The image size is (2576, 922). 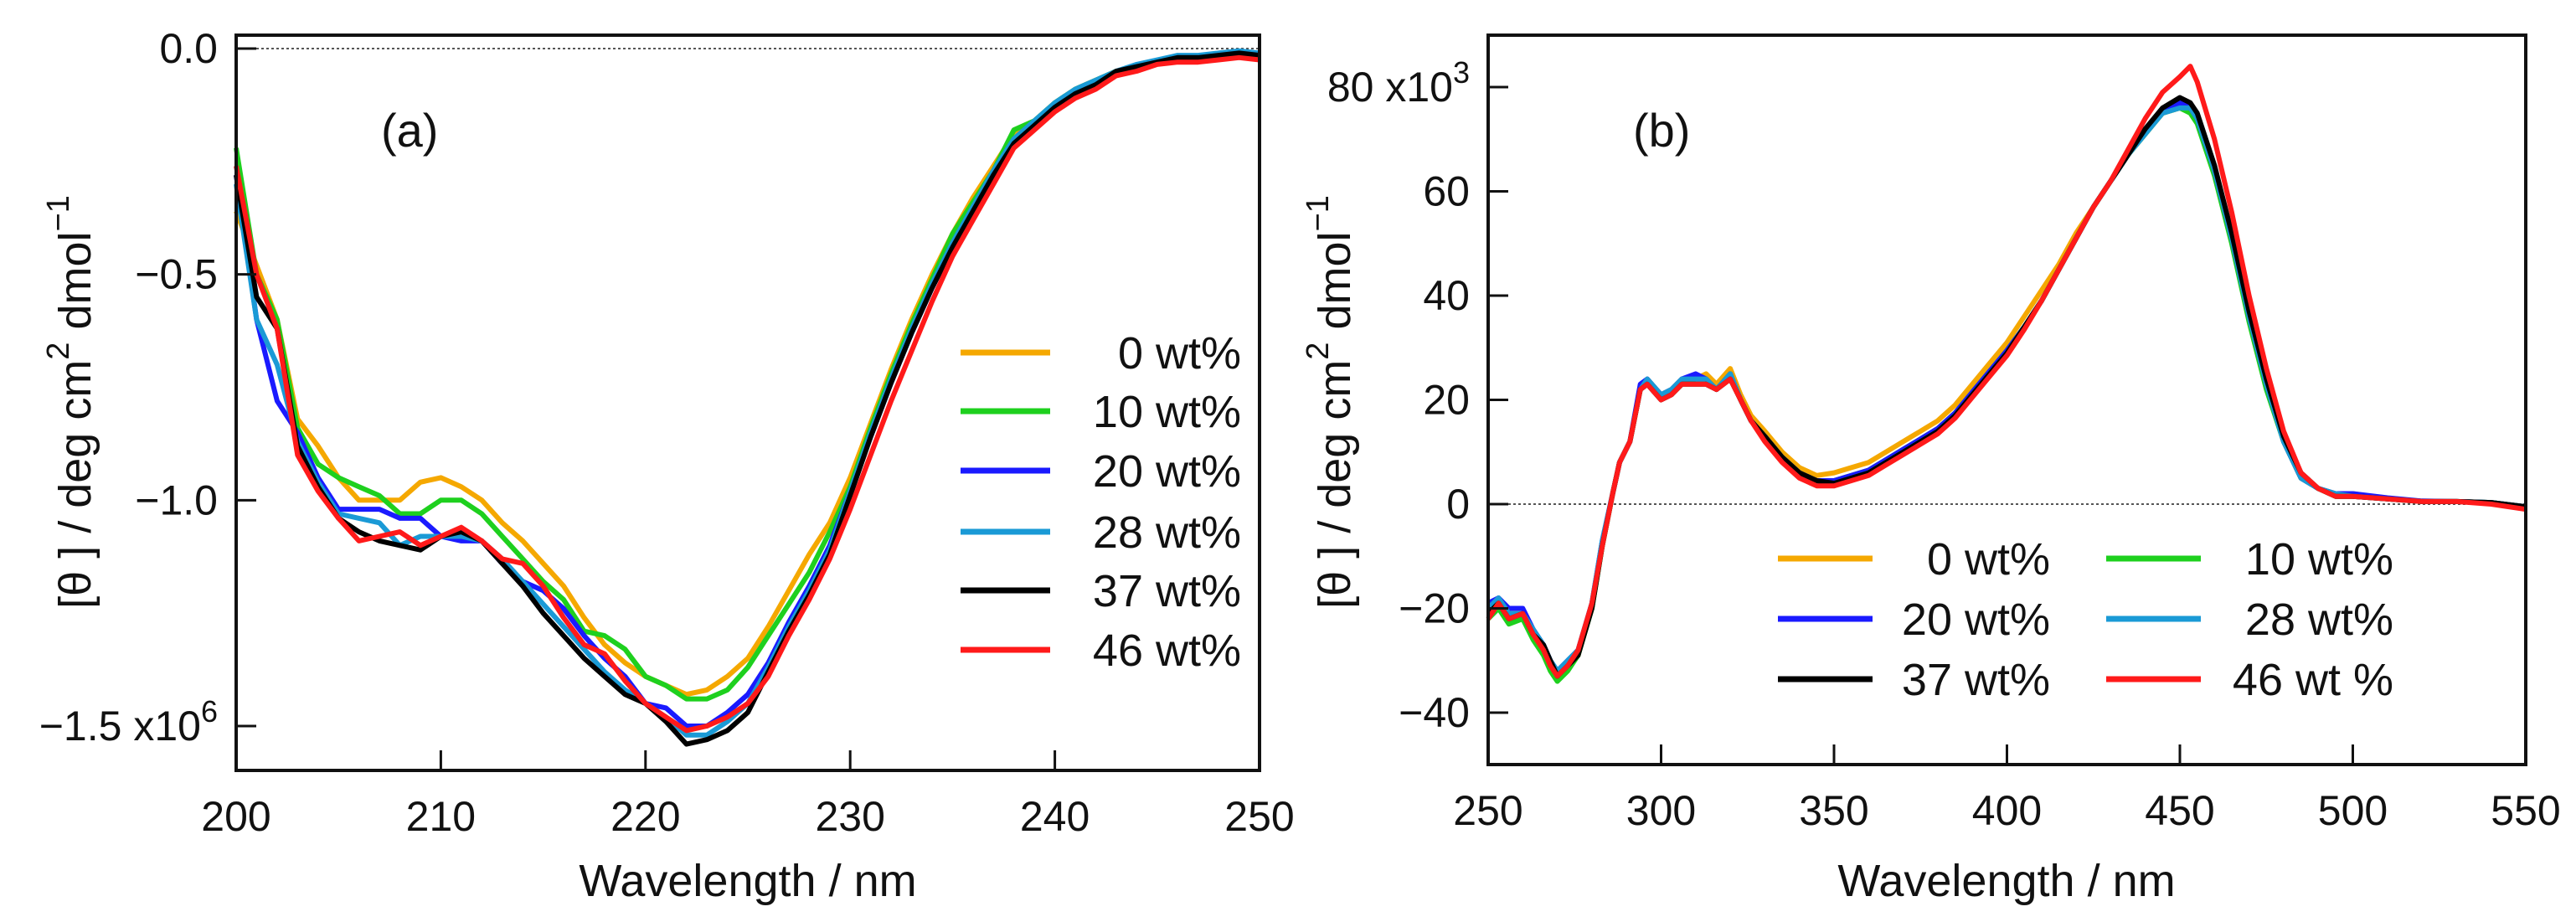 What do you see at coordinates (70, 402) in the screenshot?
I see `y-axis-title-a: [θ ] / deg cm2 dmol−1` at bounding box center [70, 402].